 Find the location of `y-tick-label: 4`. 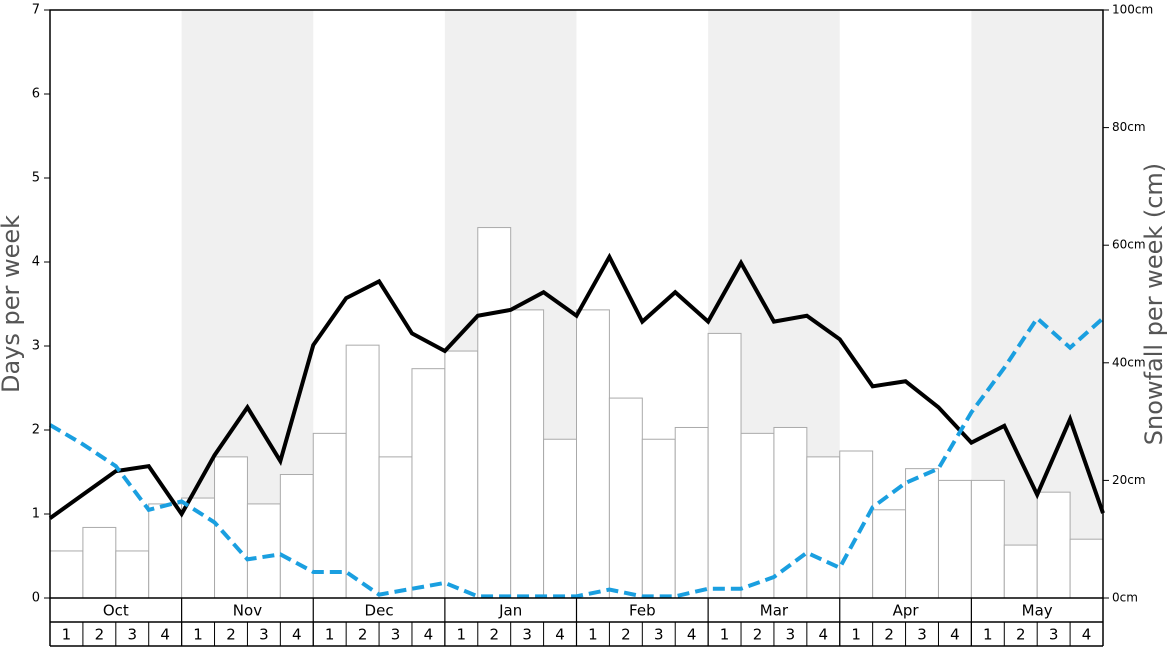

y-tick-label: 4 is located at coordinates (36, 262).